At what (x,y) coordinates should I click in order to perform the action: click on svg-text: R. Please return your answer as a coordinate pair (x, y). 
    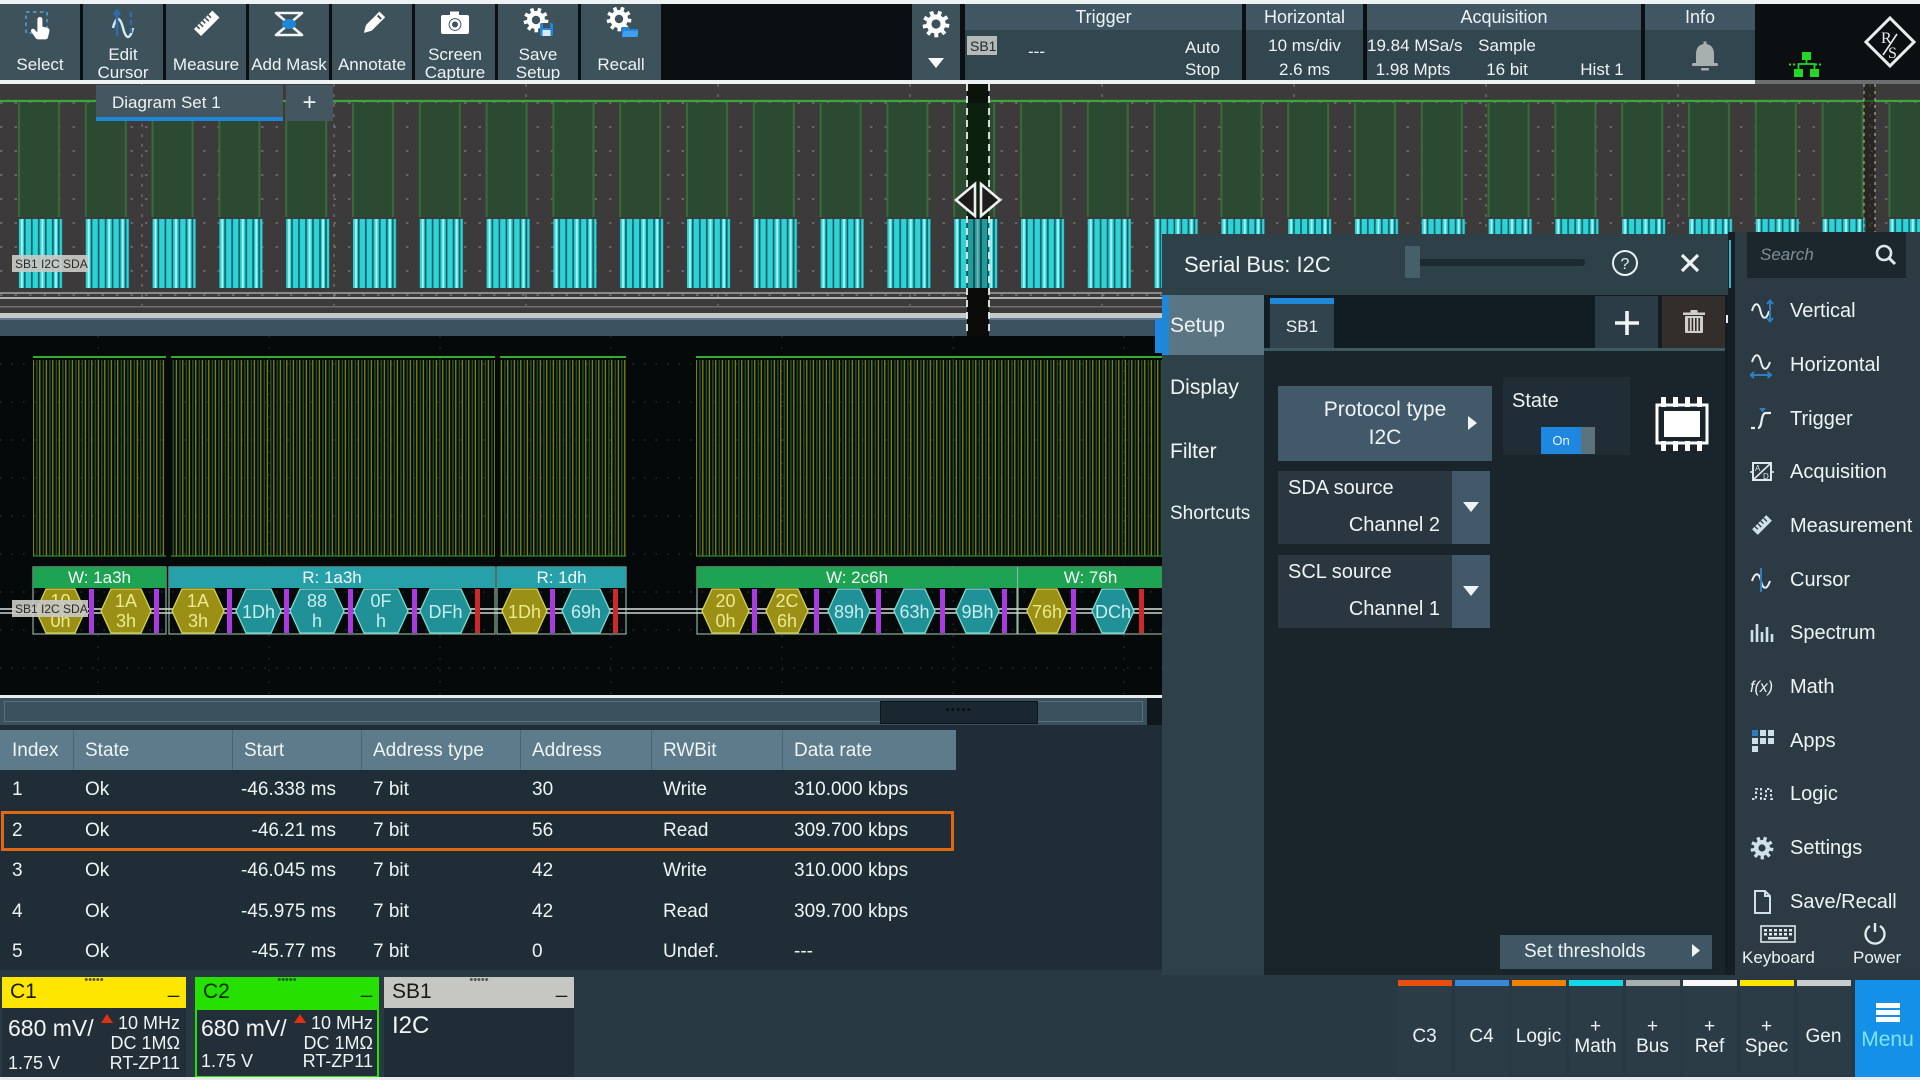
    Looking at the image, I should click on (1886, 38).